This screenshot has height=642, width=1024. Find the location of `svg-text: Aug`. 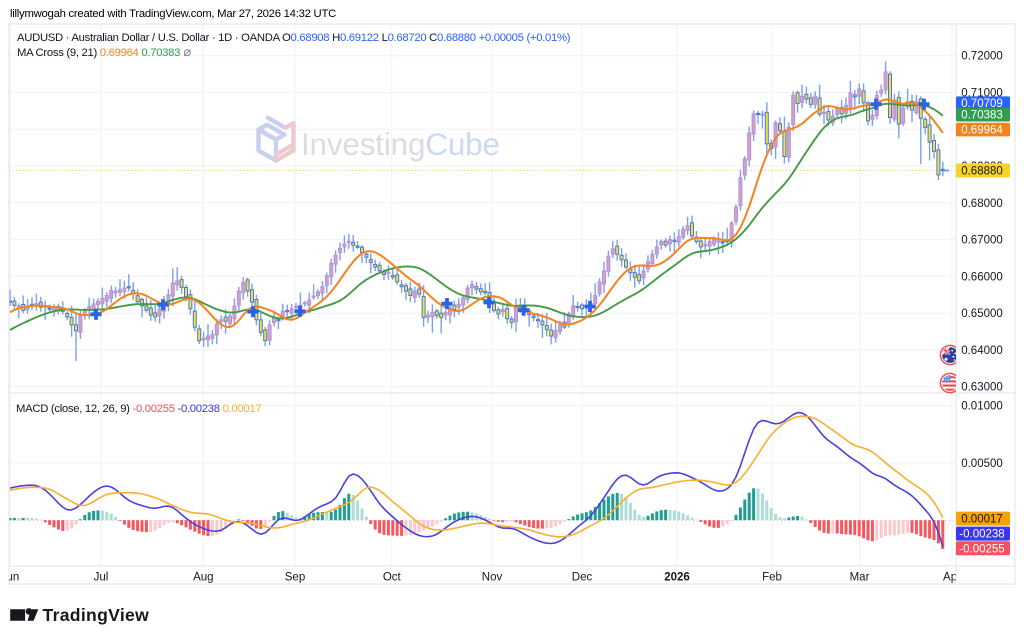

svg-text: Aug is located at coordinates (203, 578).